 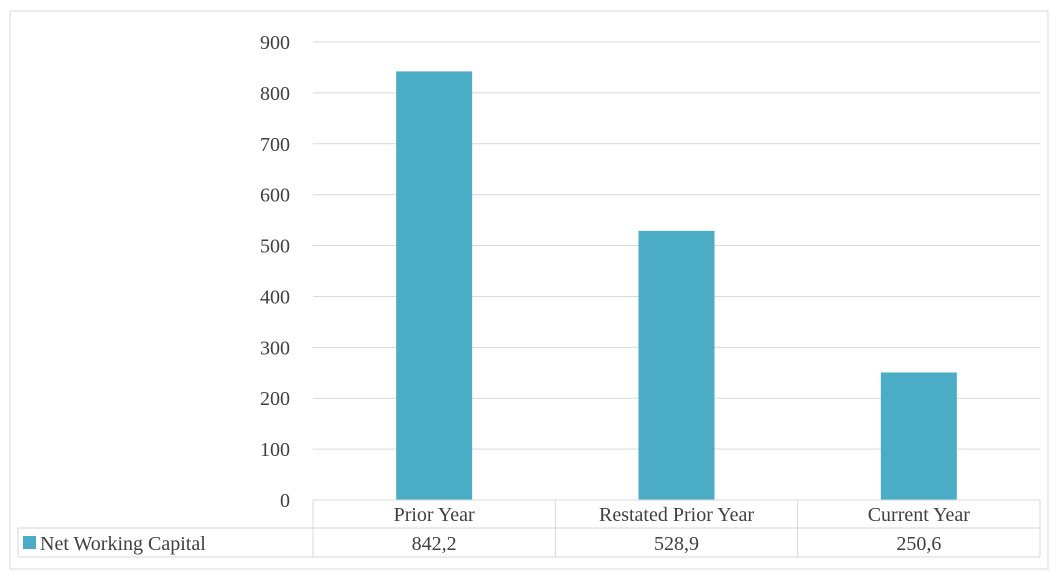 I want to click on y-tick-label: 700, so click(x=275, y=145).